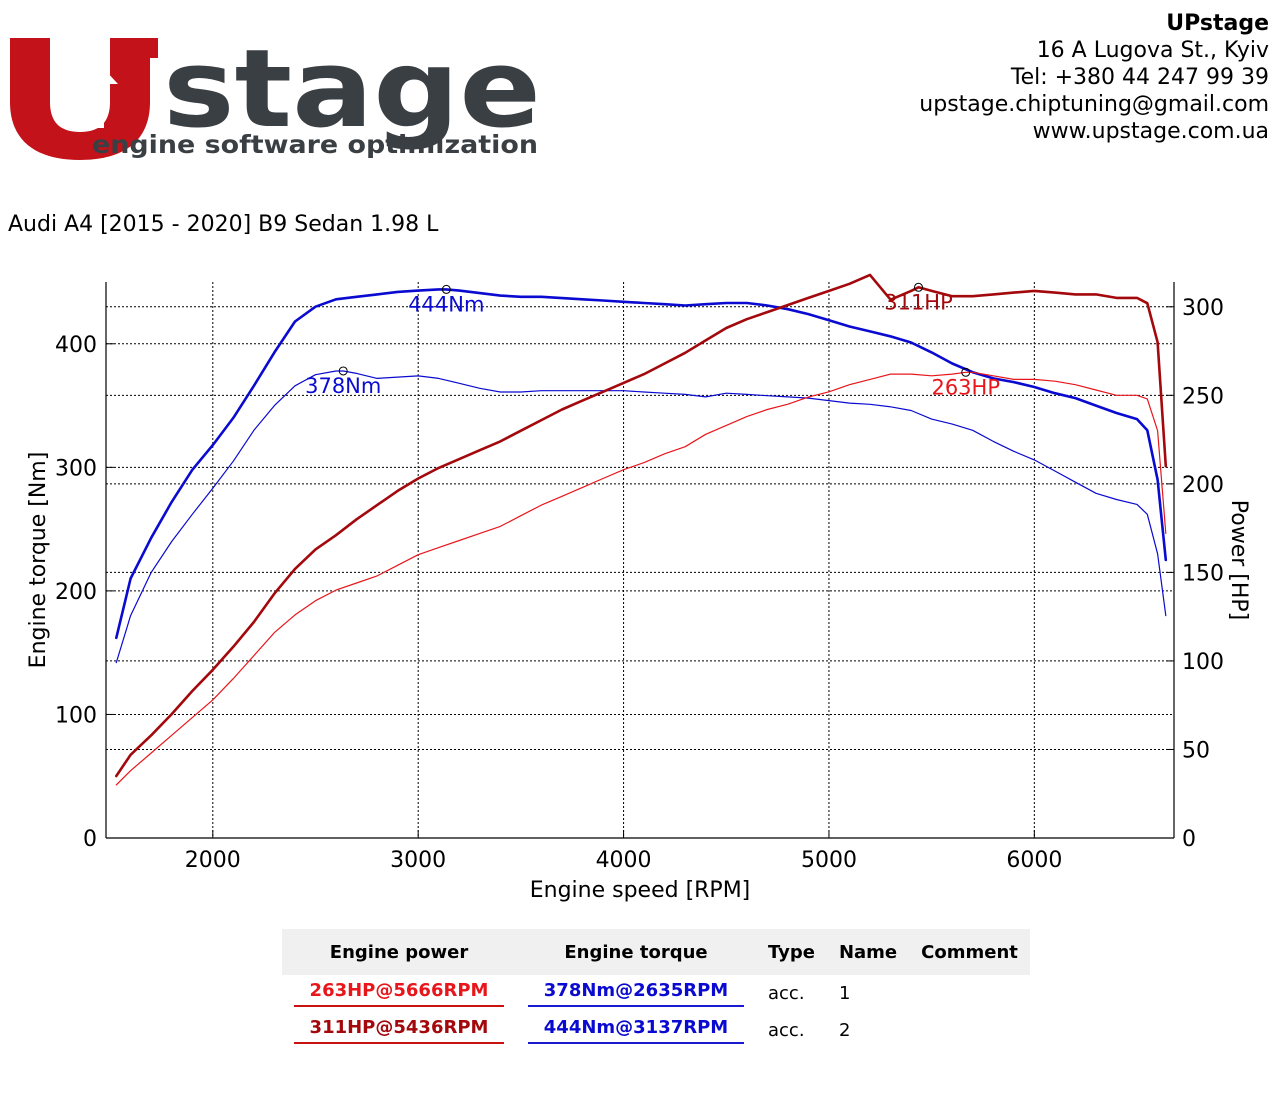 This screenshot has width=1280, height=1113. Describe the element at coordinates (1203, 396) in the screenshot. I see `y-right-tick-label: 250` at that location.